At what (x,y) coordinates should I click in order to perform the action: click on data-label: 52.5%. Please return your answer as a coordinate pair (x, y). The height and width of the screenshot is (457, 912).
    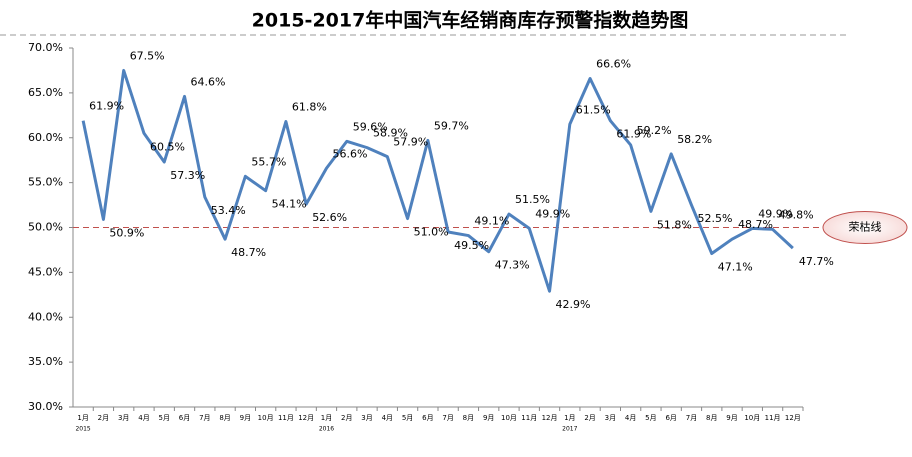
    Looking at the image, I should click on (714, 218).